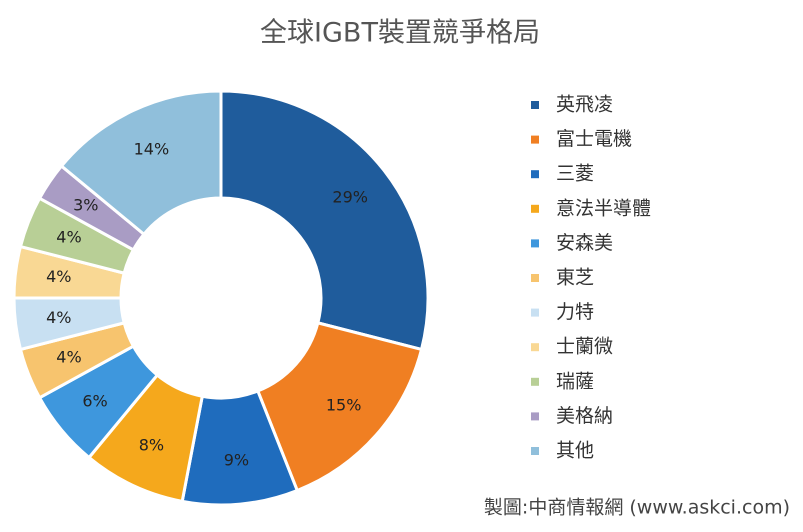  I want to click on legend-label: 美格納, so click(584, 416).